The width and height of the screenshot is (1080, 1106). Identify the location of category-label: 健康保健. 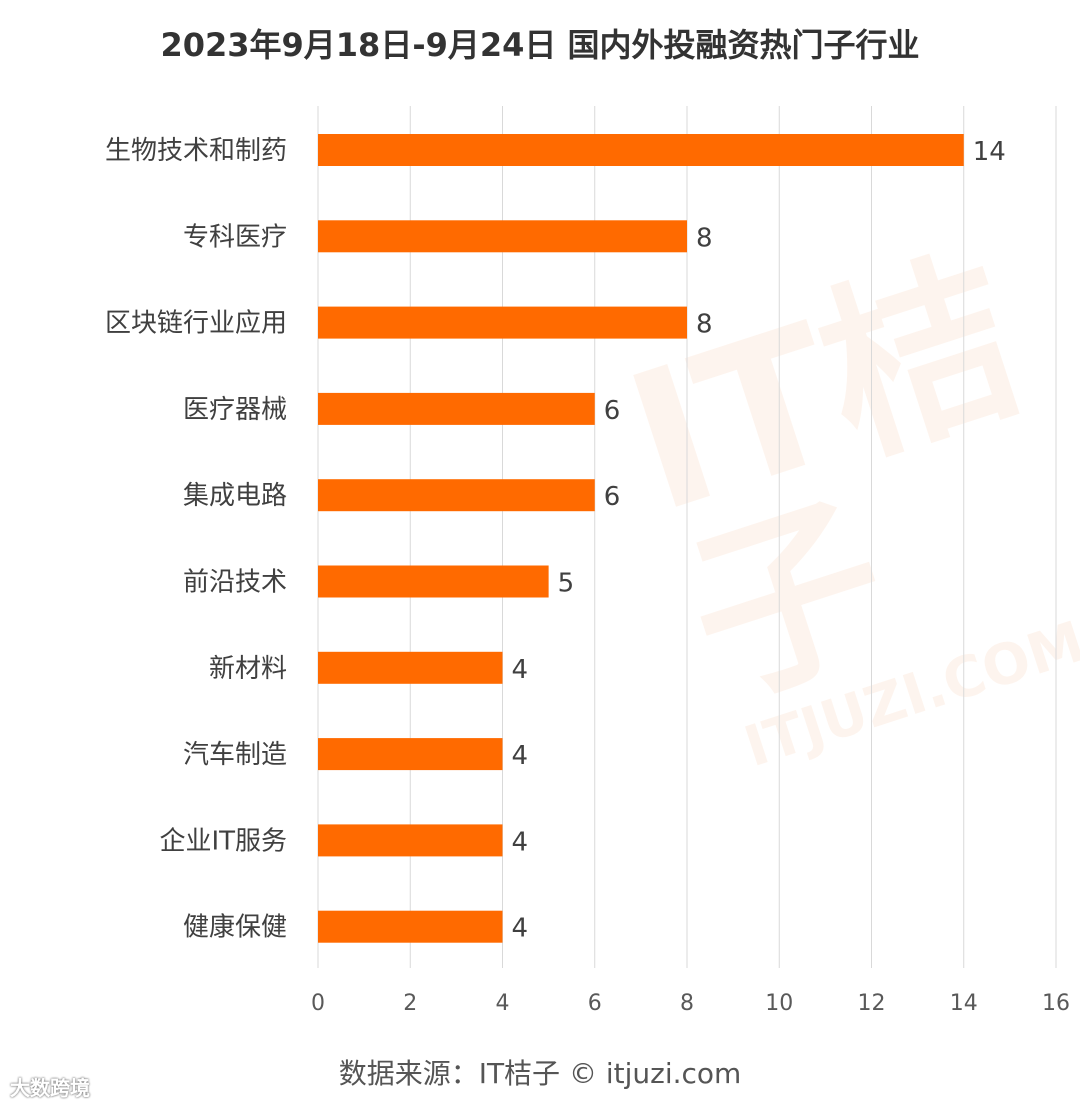
(235, 928).